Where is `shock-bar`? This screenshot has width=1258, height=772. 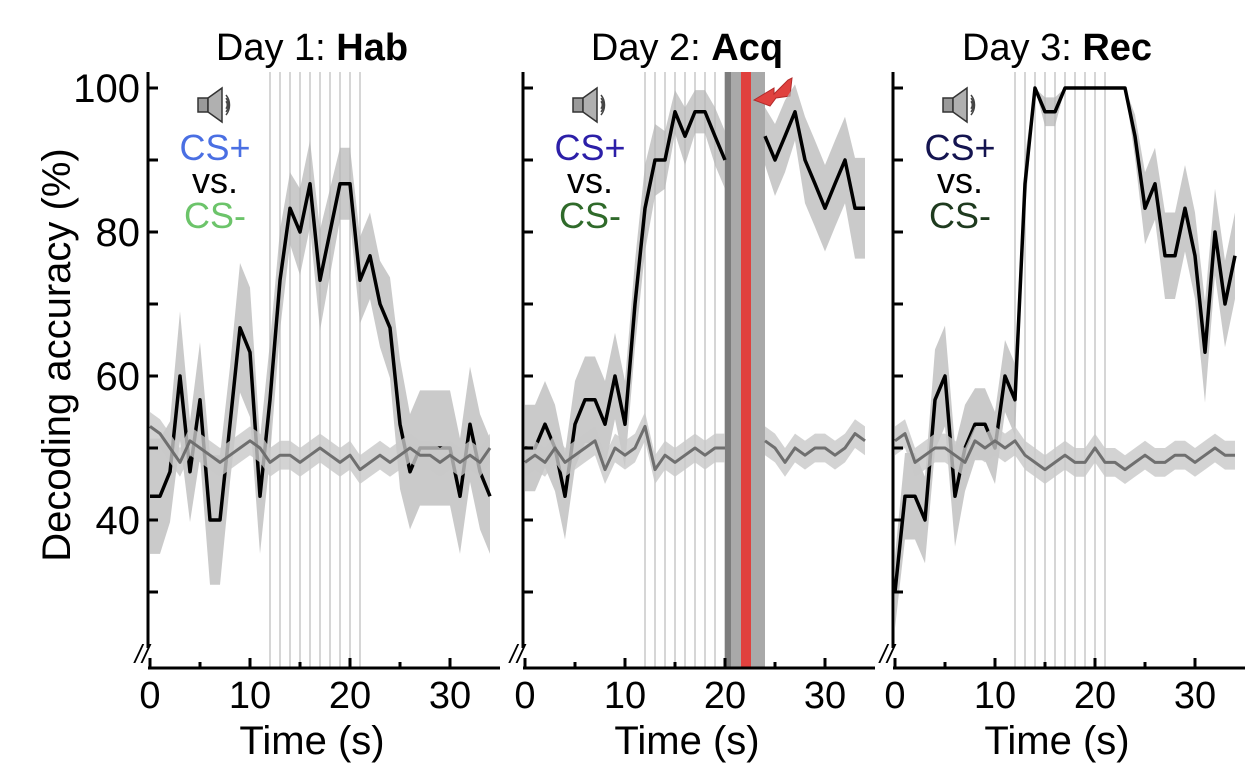 shock-bar is located at coordinates (746, 370).